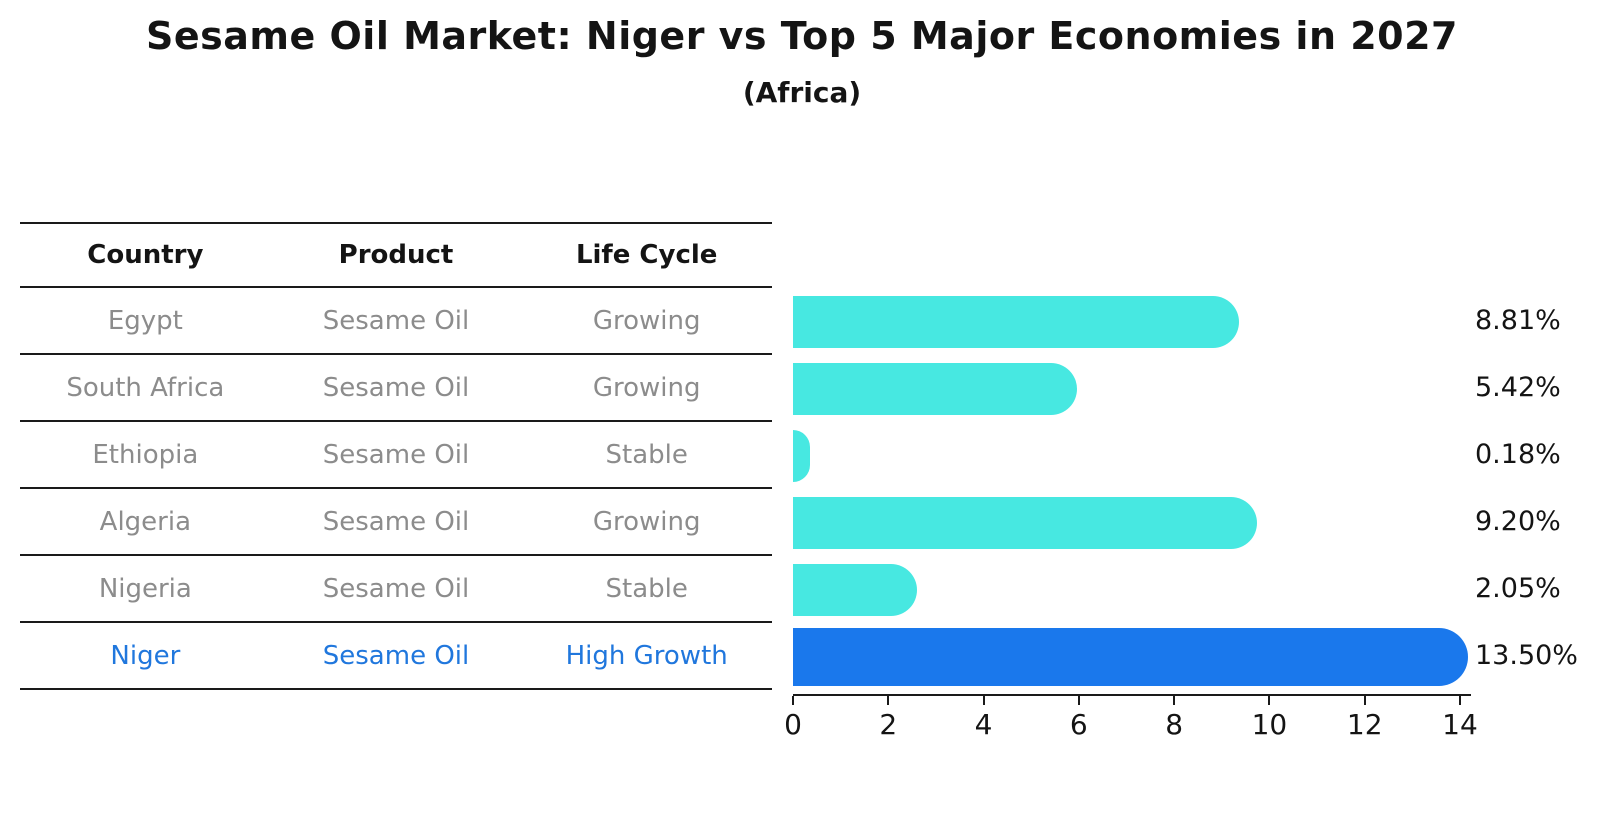 This screenshot has width=1604, height=823. Describe the element at coordinates (646, 655) in the screenshot. I see `table-cell-life-cycle: High Growth` at that location.